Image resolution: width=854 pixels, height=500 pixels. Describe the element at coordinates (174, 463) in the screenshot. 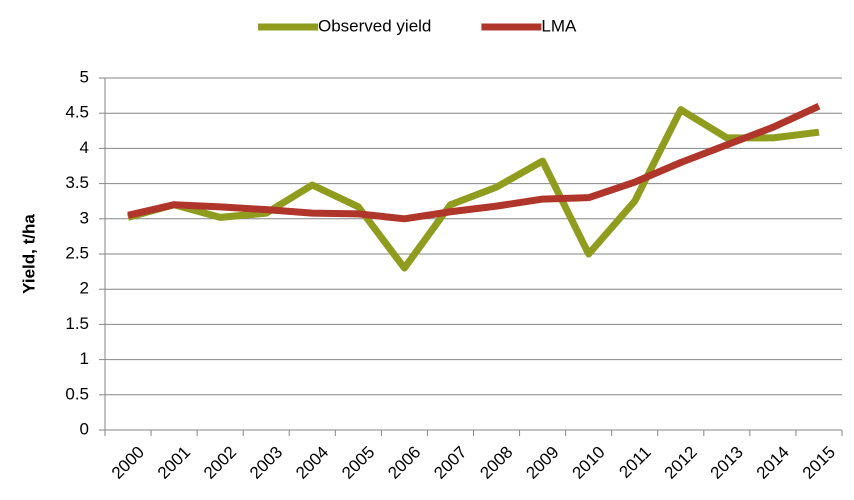

I see `x-tick-label: 2001` at that location.